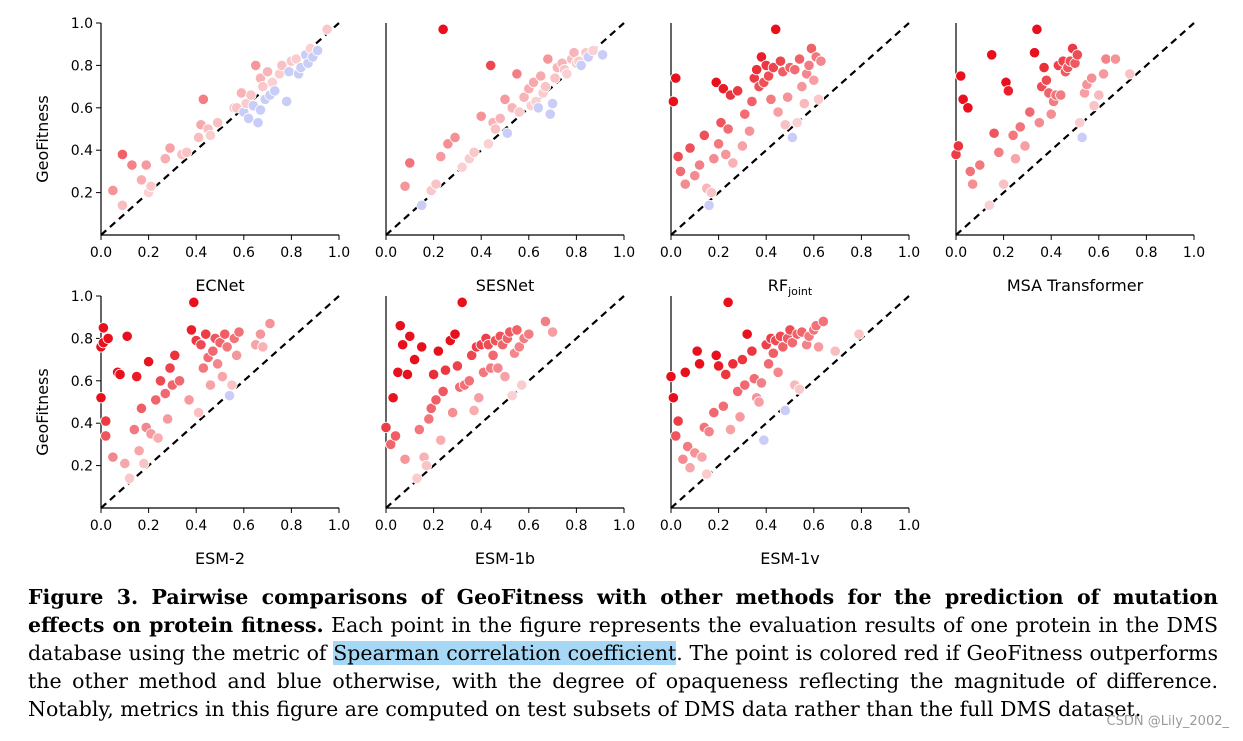 This screenshot has height=741, width=1243. Describe the element at coordinates (505, 285) in the screenshot. I see `x-axis-label: SESNet` at that location.